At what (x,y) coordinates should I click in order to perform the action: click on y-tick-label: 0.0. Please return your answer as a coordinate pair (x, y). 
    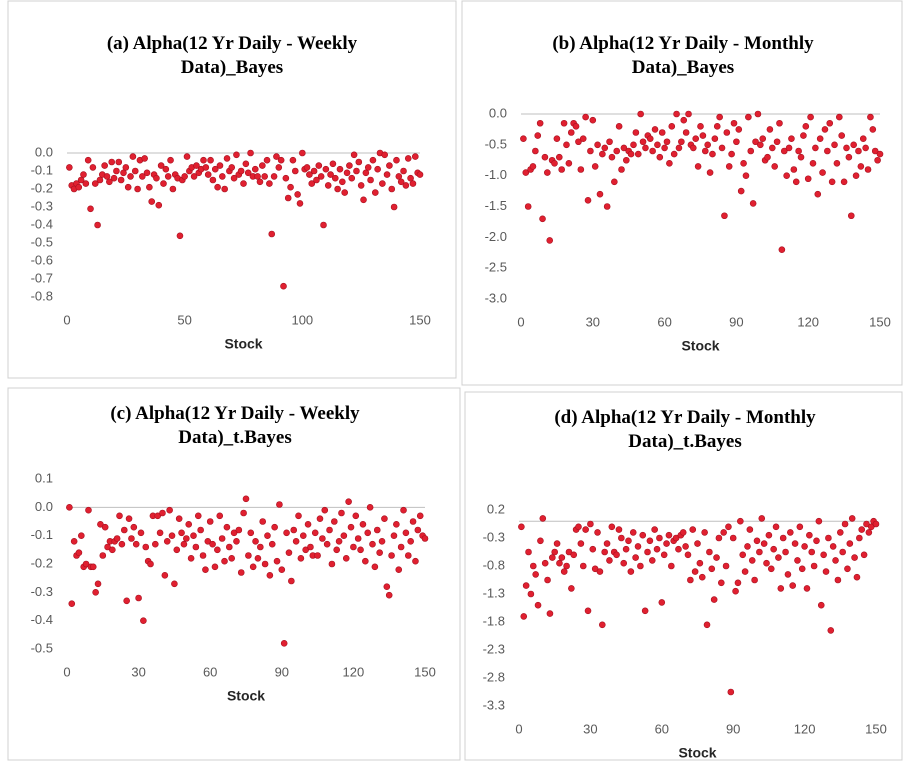
    Looking at the image, I should click on (498, 112).